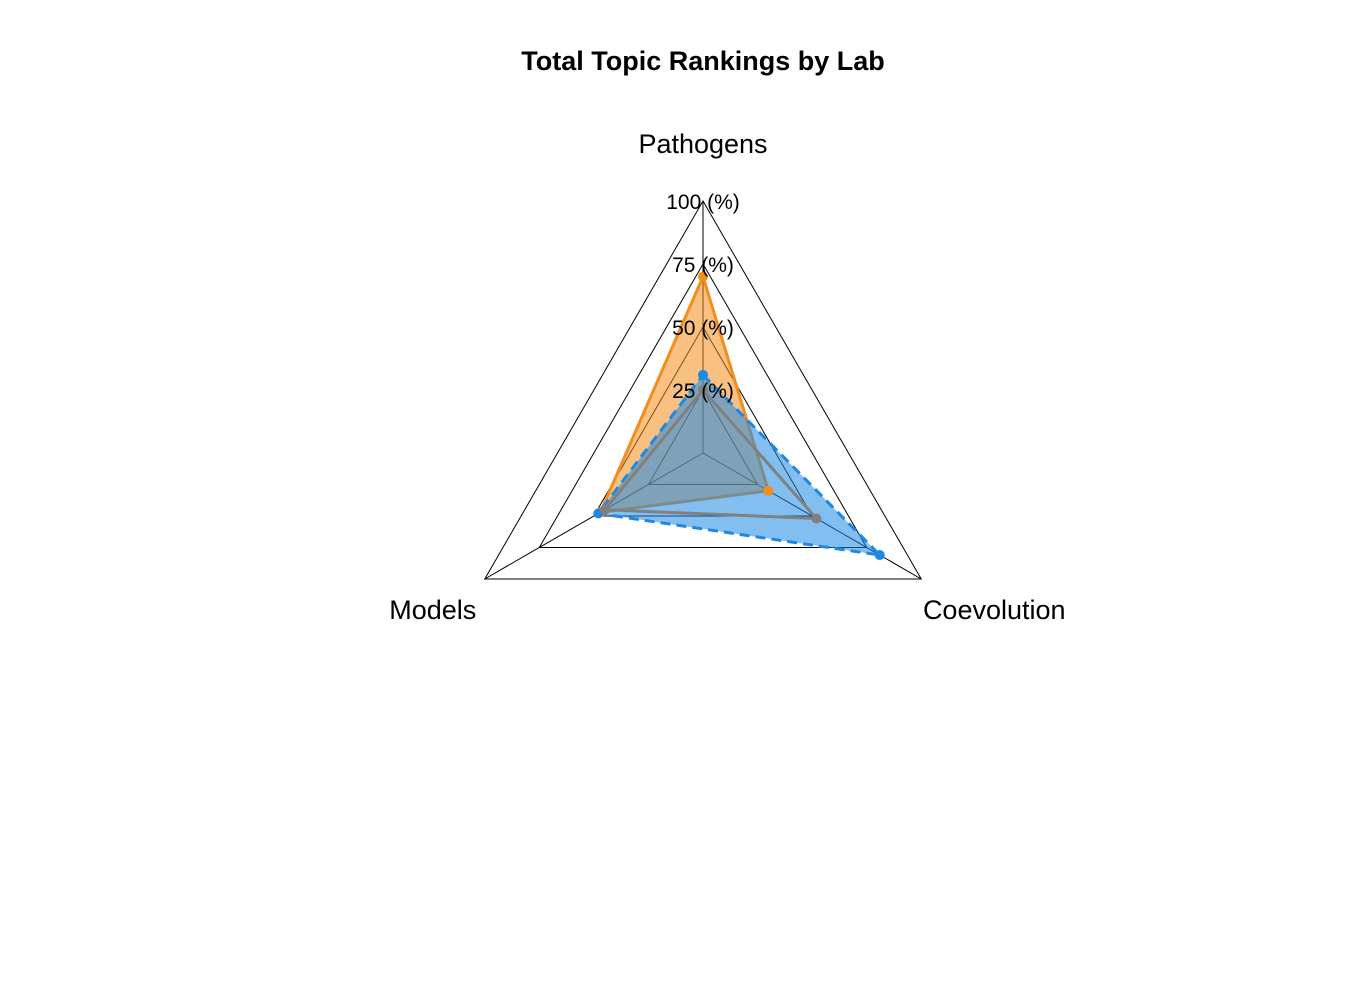  Describe the element at coordinates (703, 328) in the screenshot. I see `tick-label-50: 50 (%)` at that location.